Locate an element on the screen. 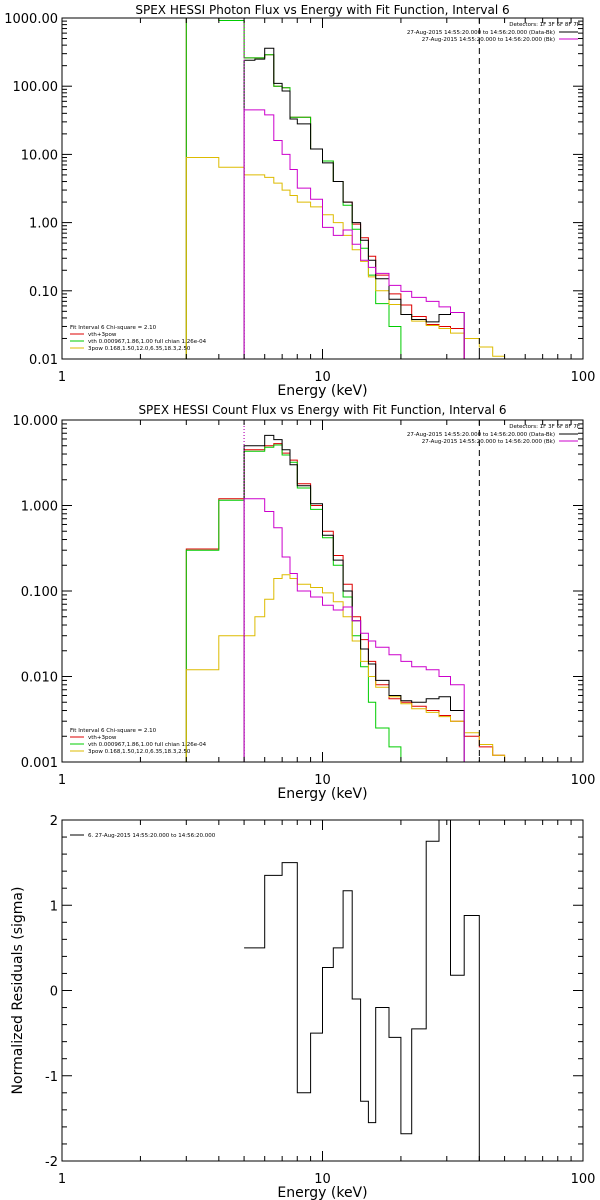  y-tick-label: 0.100 is located at coordinates (39, 592).